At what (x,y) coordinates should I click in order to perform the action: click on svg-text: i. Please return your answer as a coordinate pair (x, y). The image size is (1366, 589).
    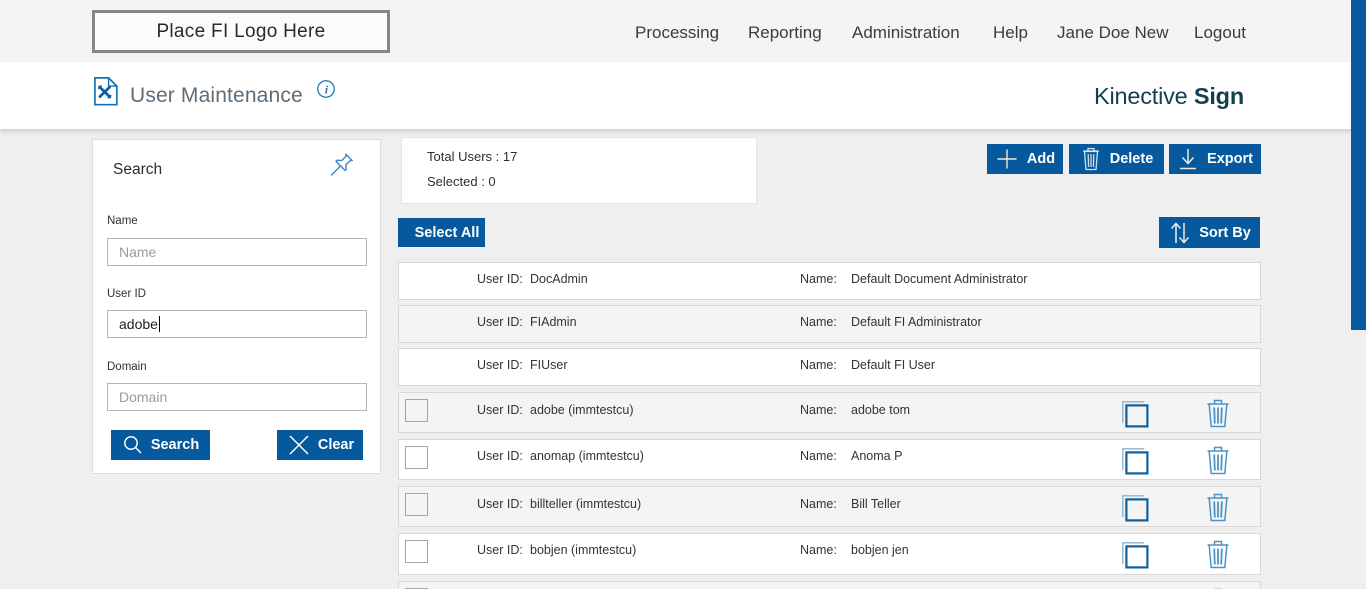
    Looking at the image, I should click on (327, 90).